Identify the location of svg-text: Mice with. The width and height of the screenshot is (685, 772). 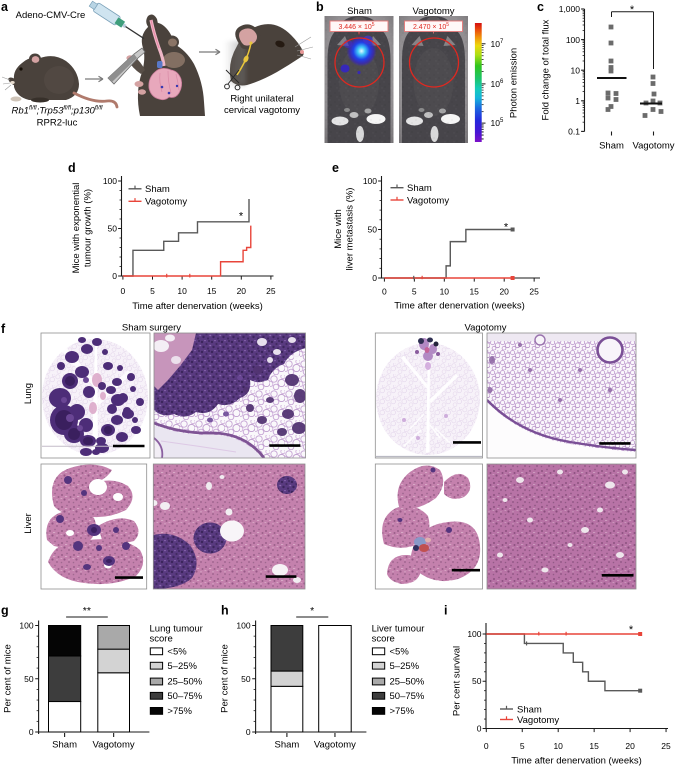
(338, 229).